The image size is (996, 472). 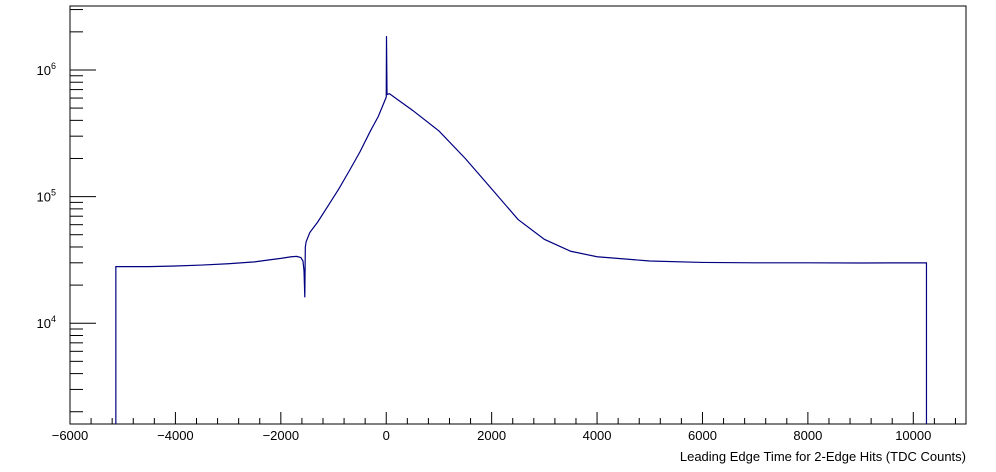 I want to click on x-tick-label: 0, so click(x=386, y=435).